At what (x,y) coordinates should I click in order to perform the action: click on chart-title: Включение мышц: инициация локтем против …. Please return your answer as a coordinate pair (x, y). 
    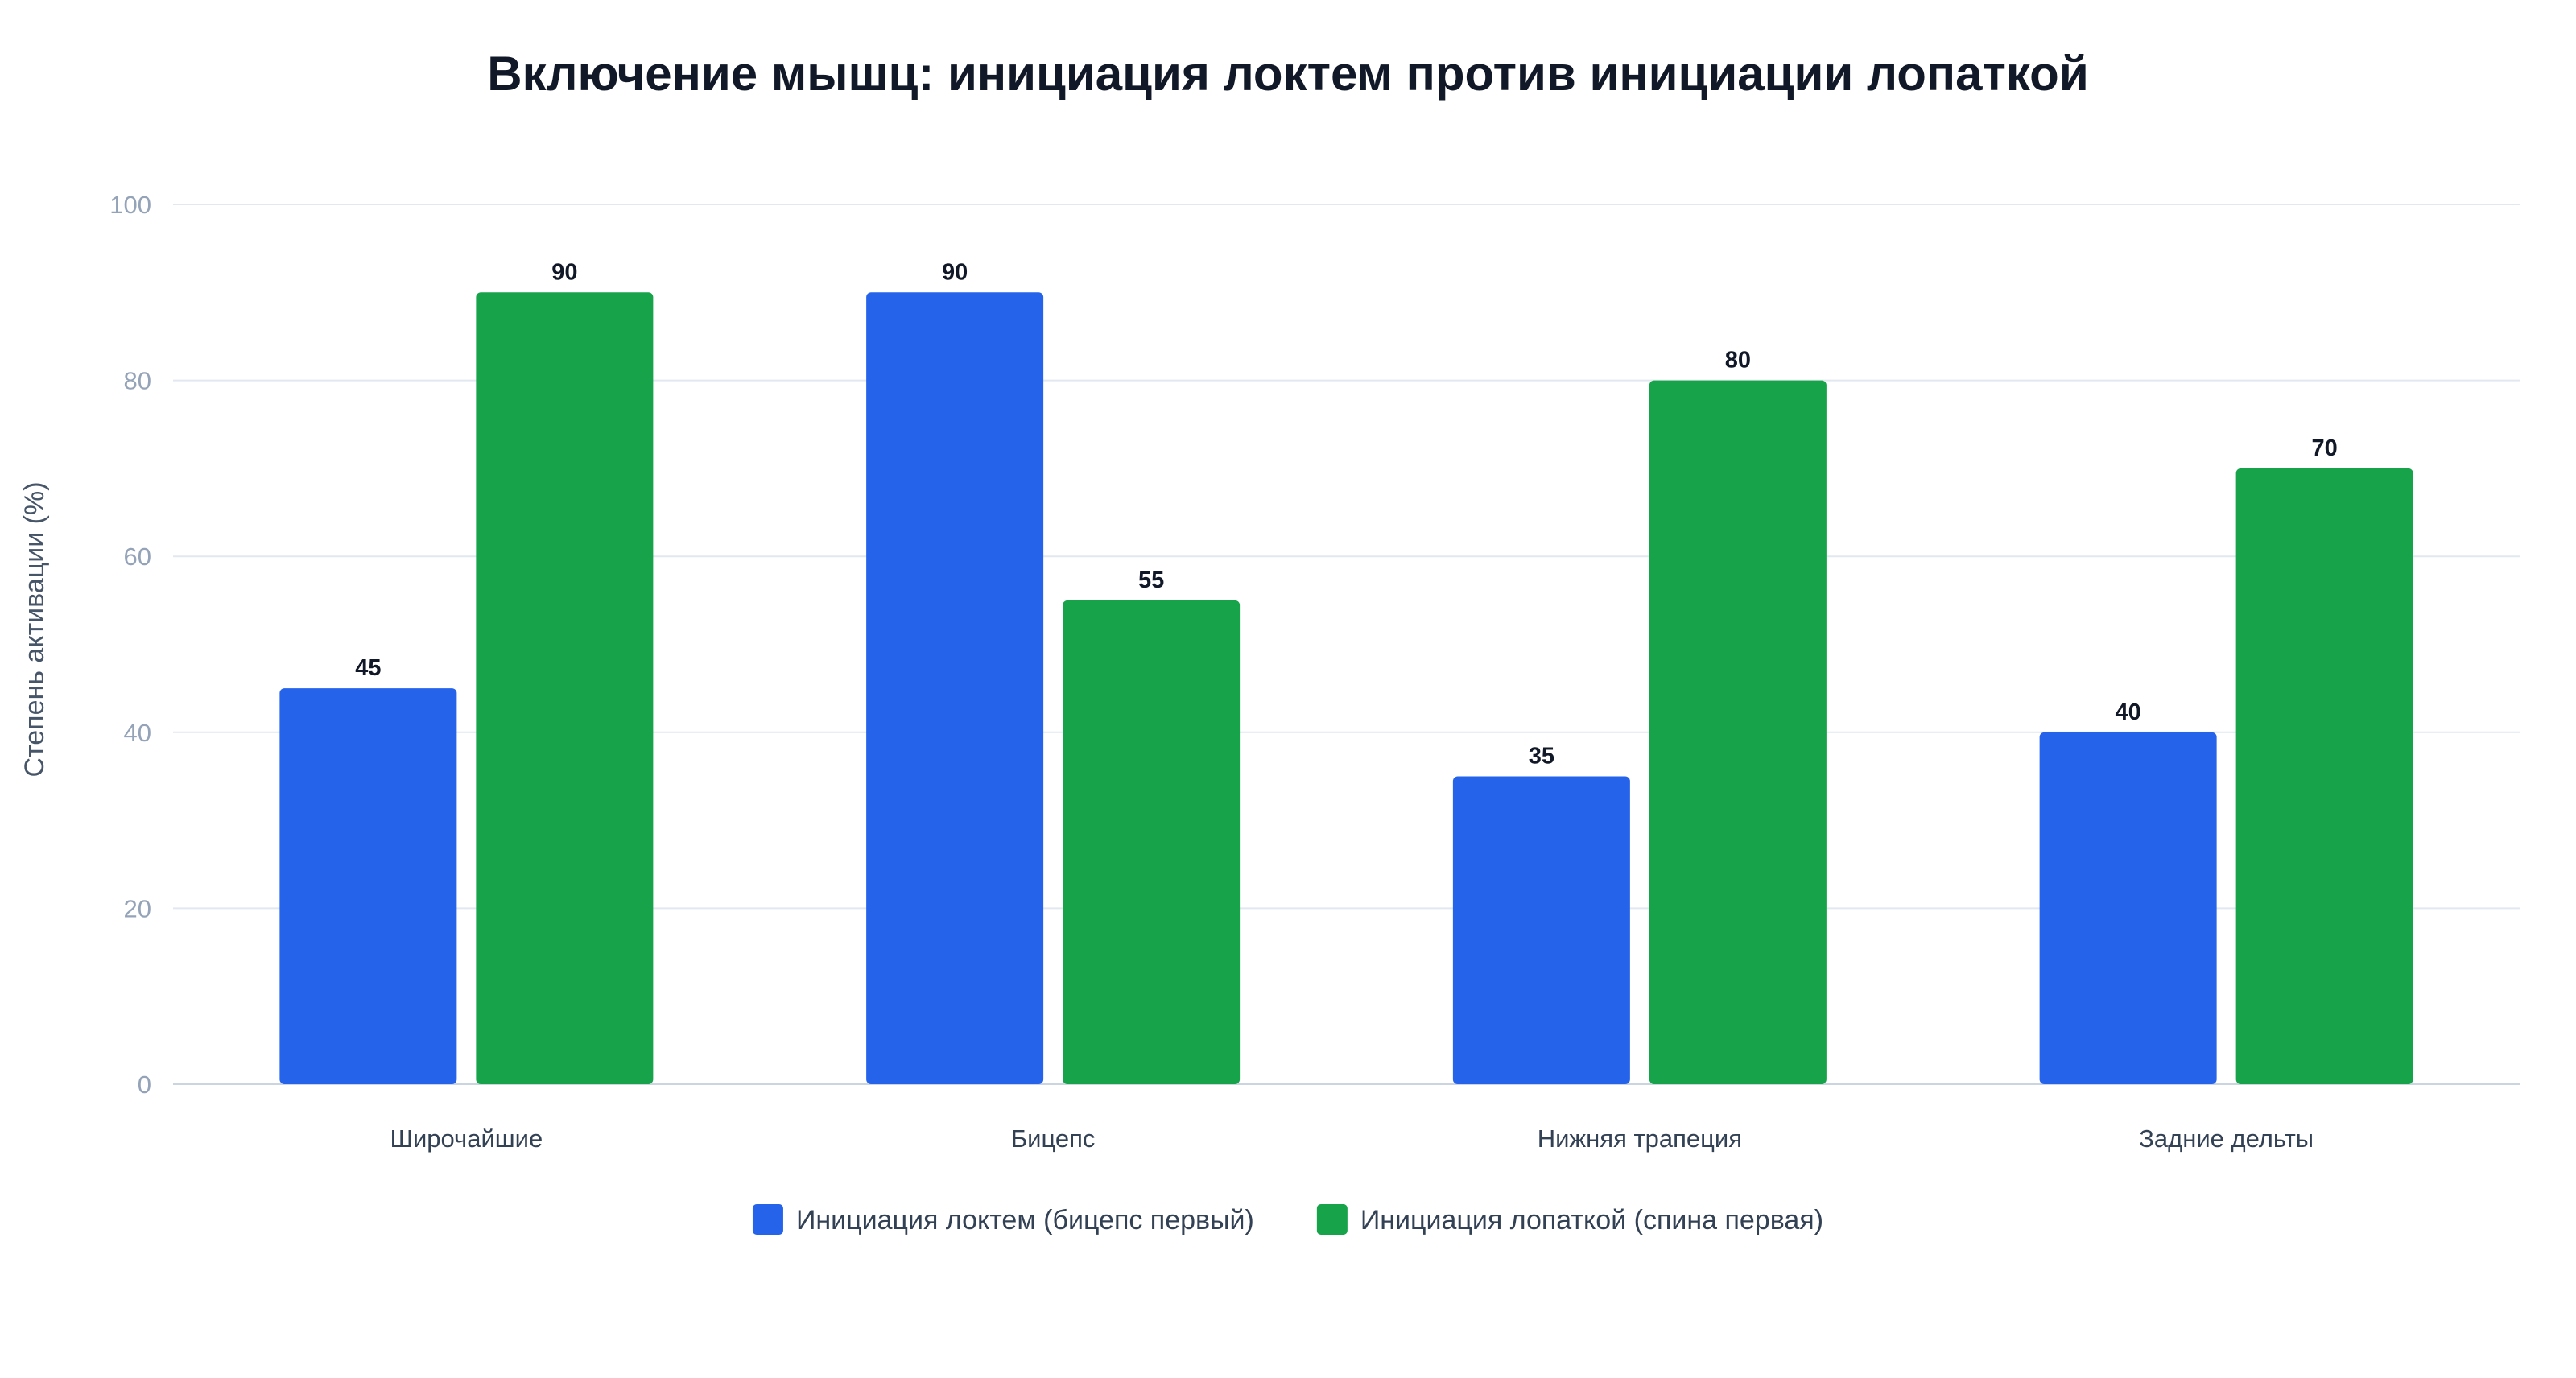
    Looking at the image, I should click on (1287, 74).